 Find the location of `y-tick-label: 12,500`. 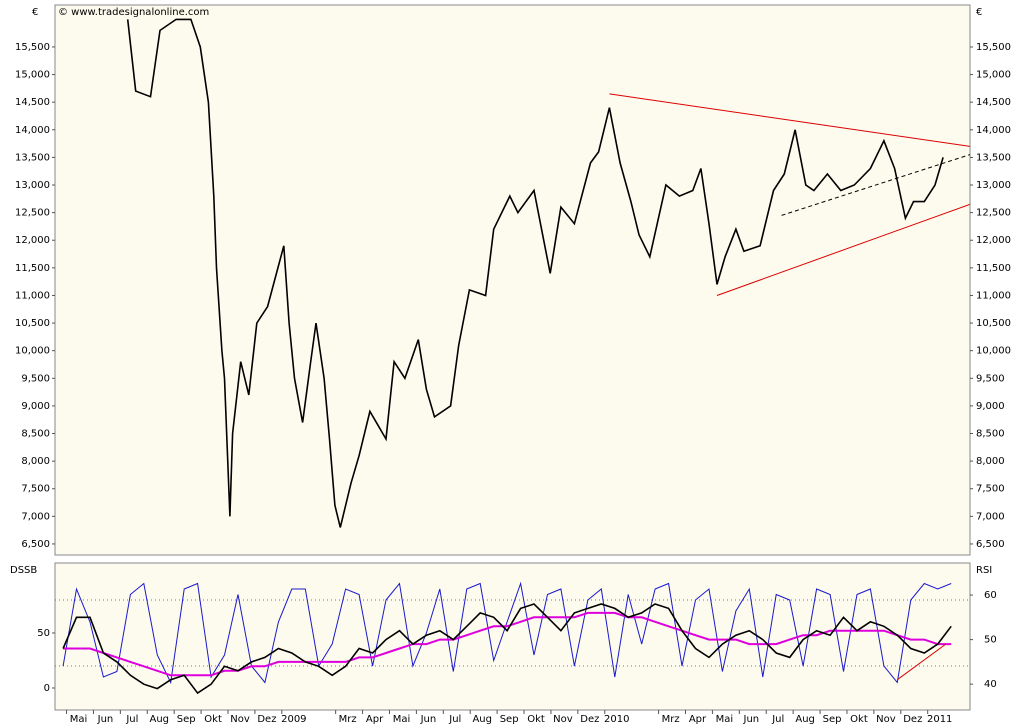

y-tick-label: 12,500 is located at coordinates (32, 213).